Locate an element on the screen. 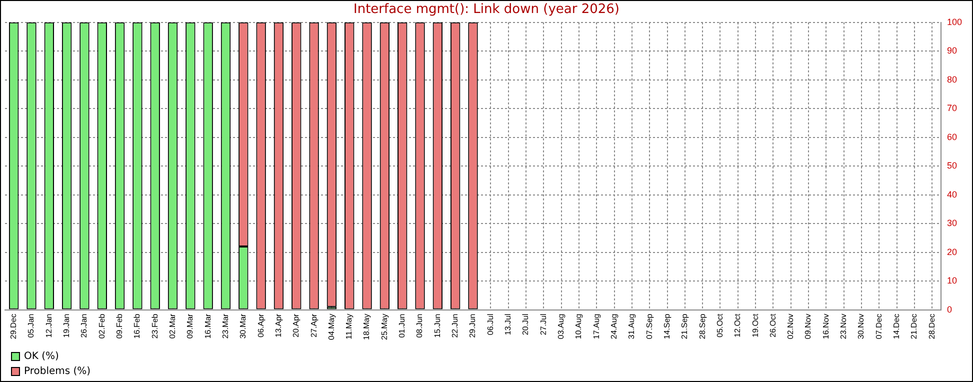  chart-title: Interface mgmt(): Link down (year 2026) is located at coordinates (487, 9).